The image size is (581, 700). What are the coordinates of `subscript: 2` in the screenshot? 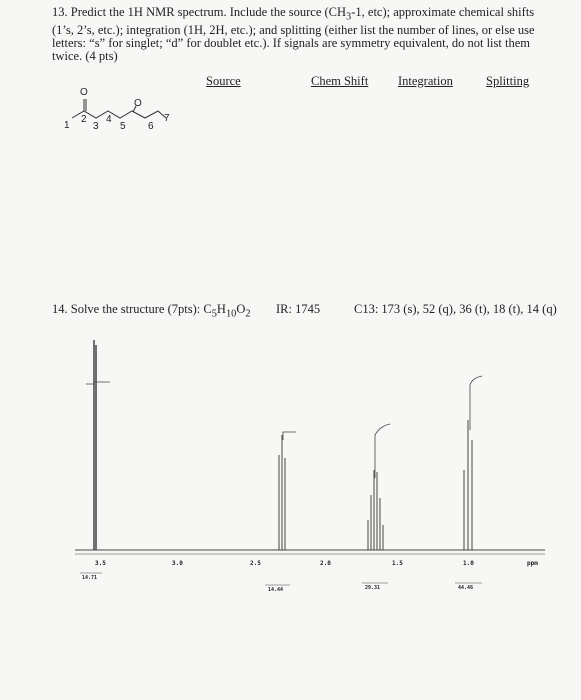 It's located at (248, 314).